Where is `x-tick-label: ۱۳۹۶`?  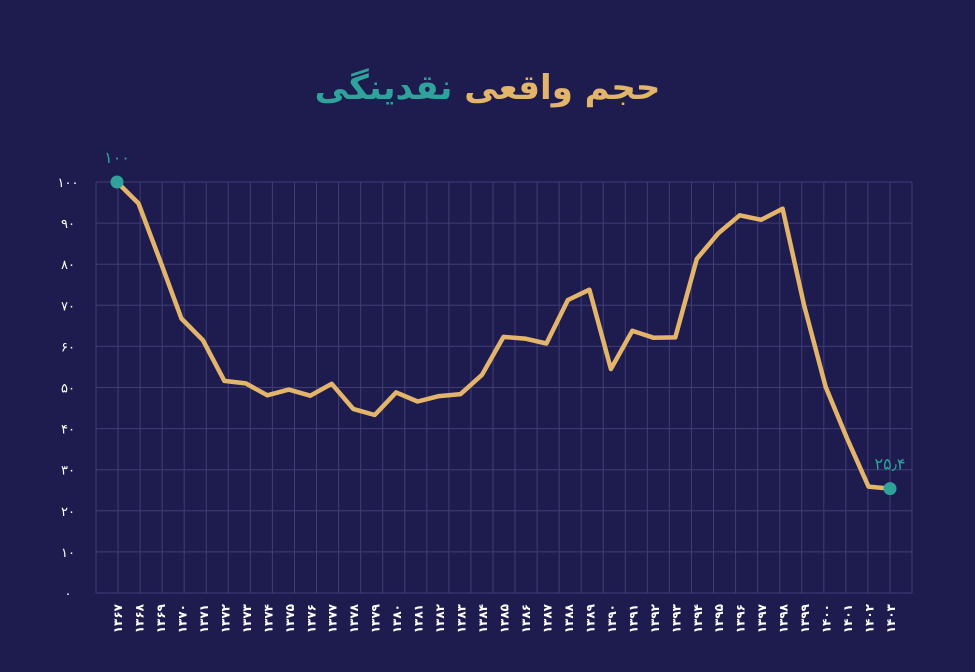
x-tick-label: ۱۳۹۶ is located at coordinates (741, 618).